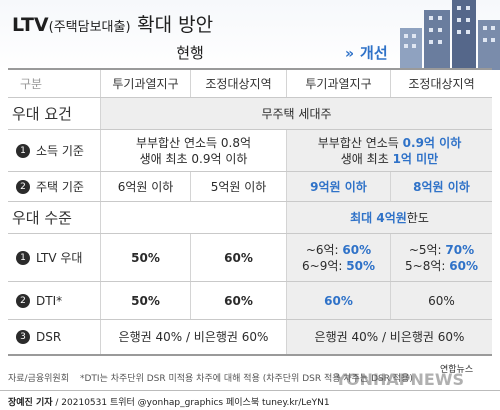  Describe the element at coordinates (145, 257) in the screenshot. I see `ltv-c1: 50%` at that location.